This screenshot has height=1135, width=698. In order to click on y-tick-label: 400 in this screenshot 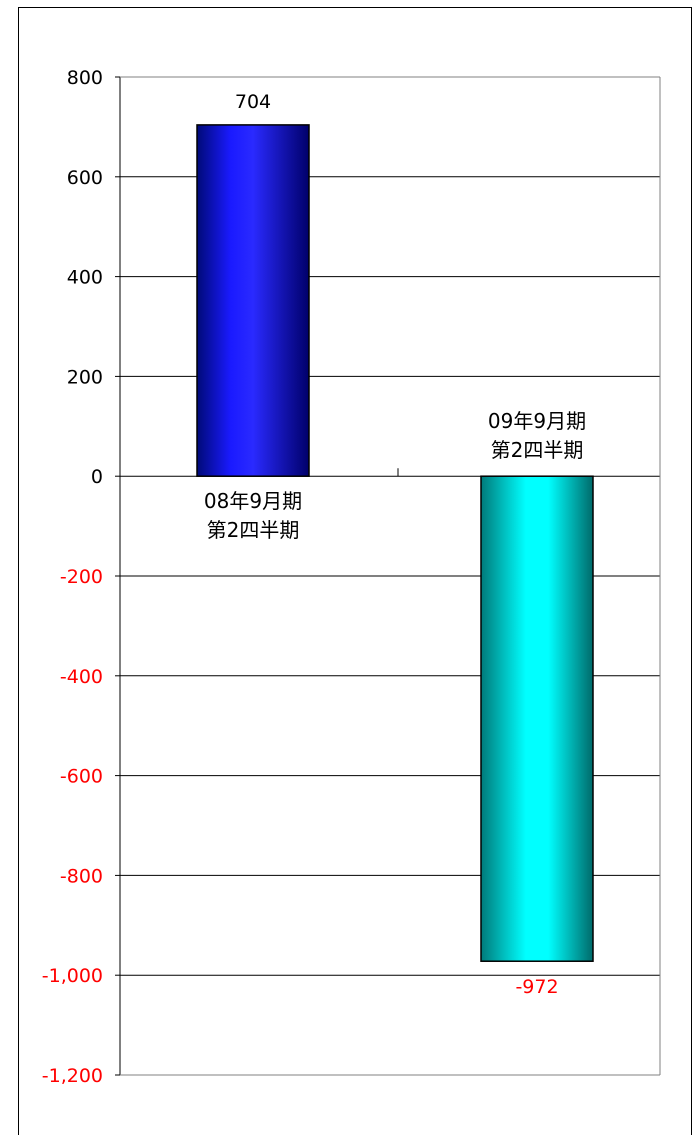, I will do `click(85, 278)`.